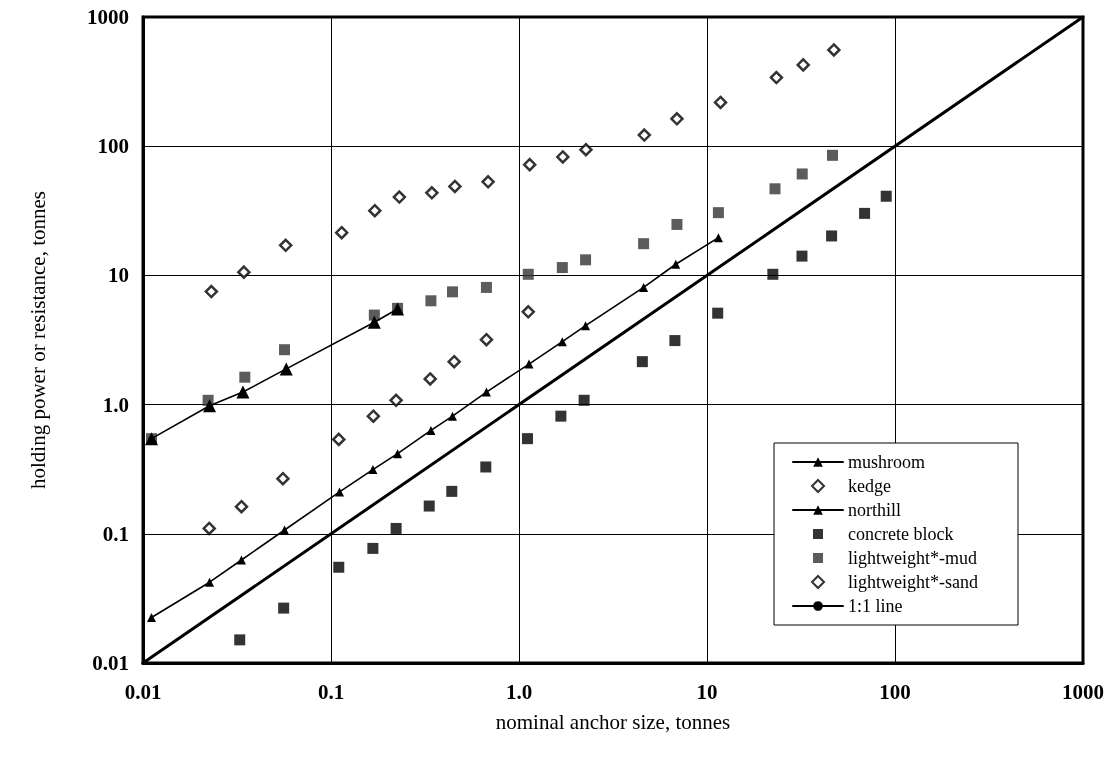  I want to click on x-tick-label: 1.0, so click(519, 691).